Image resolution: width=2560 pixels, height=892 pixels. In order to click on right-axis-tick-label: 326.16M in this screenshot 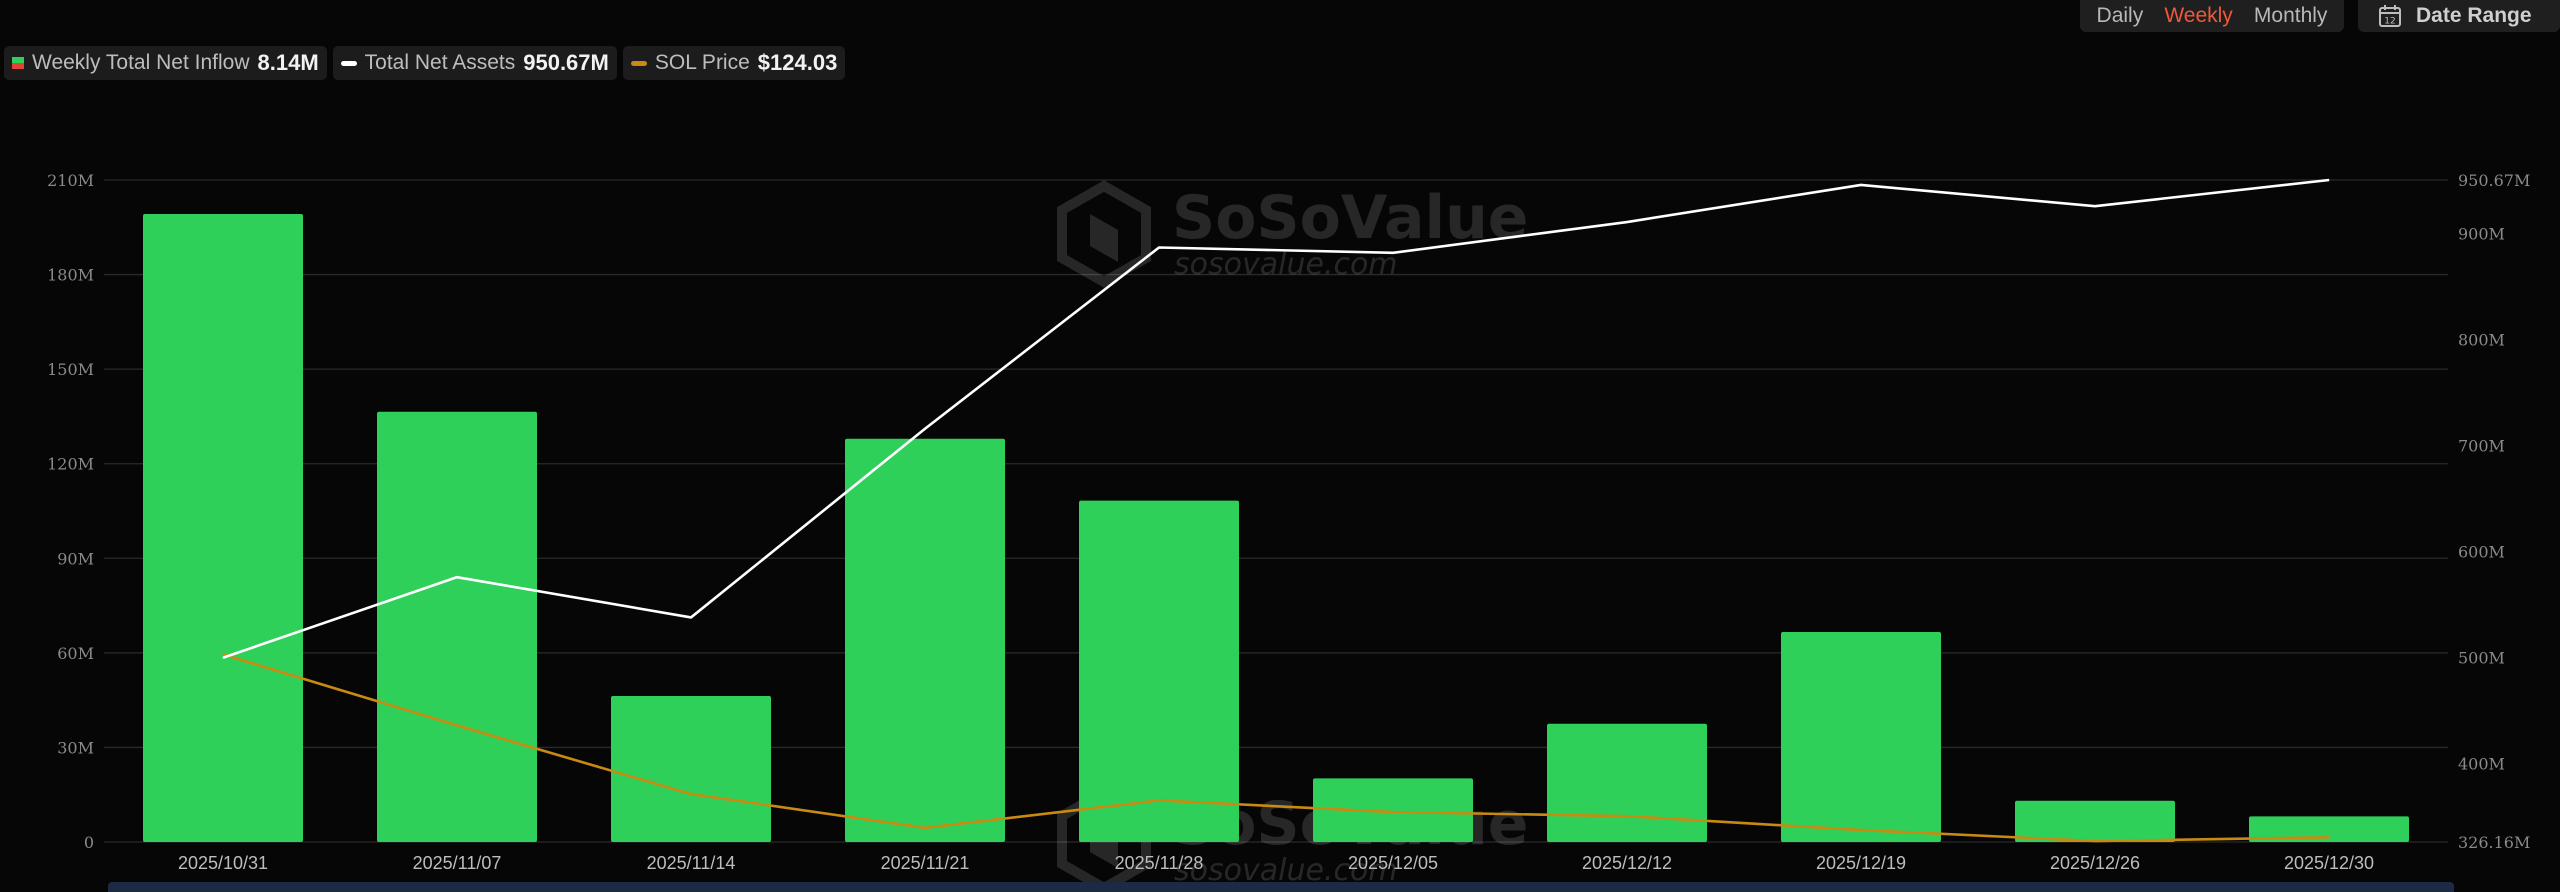, I will do `click(2494, 842)`.